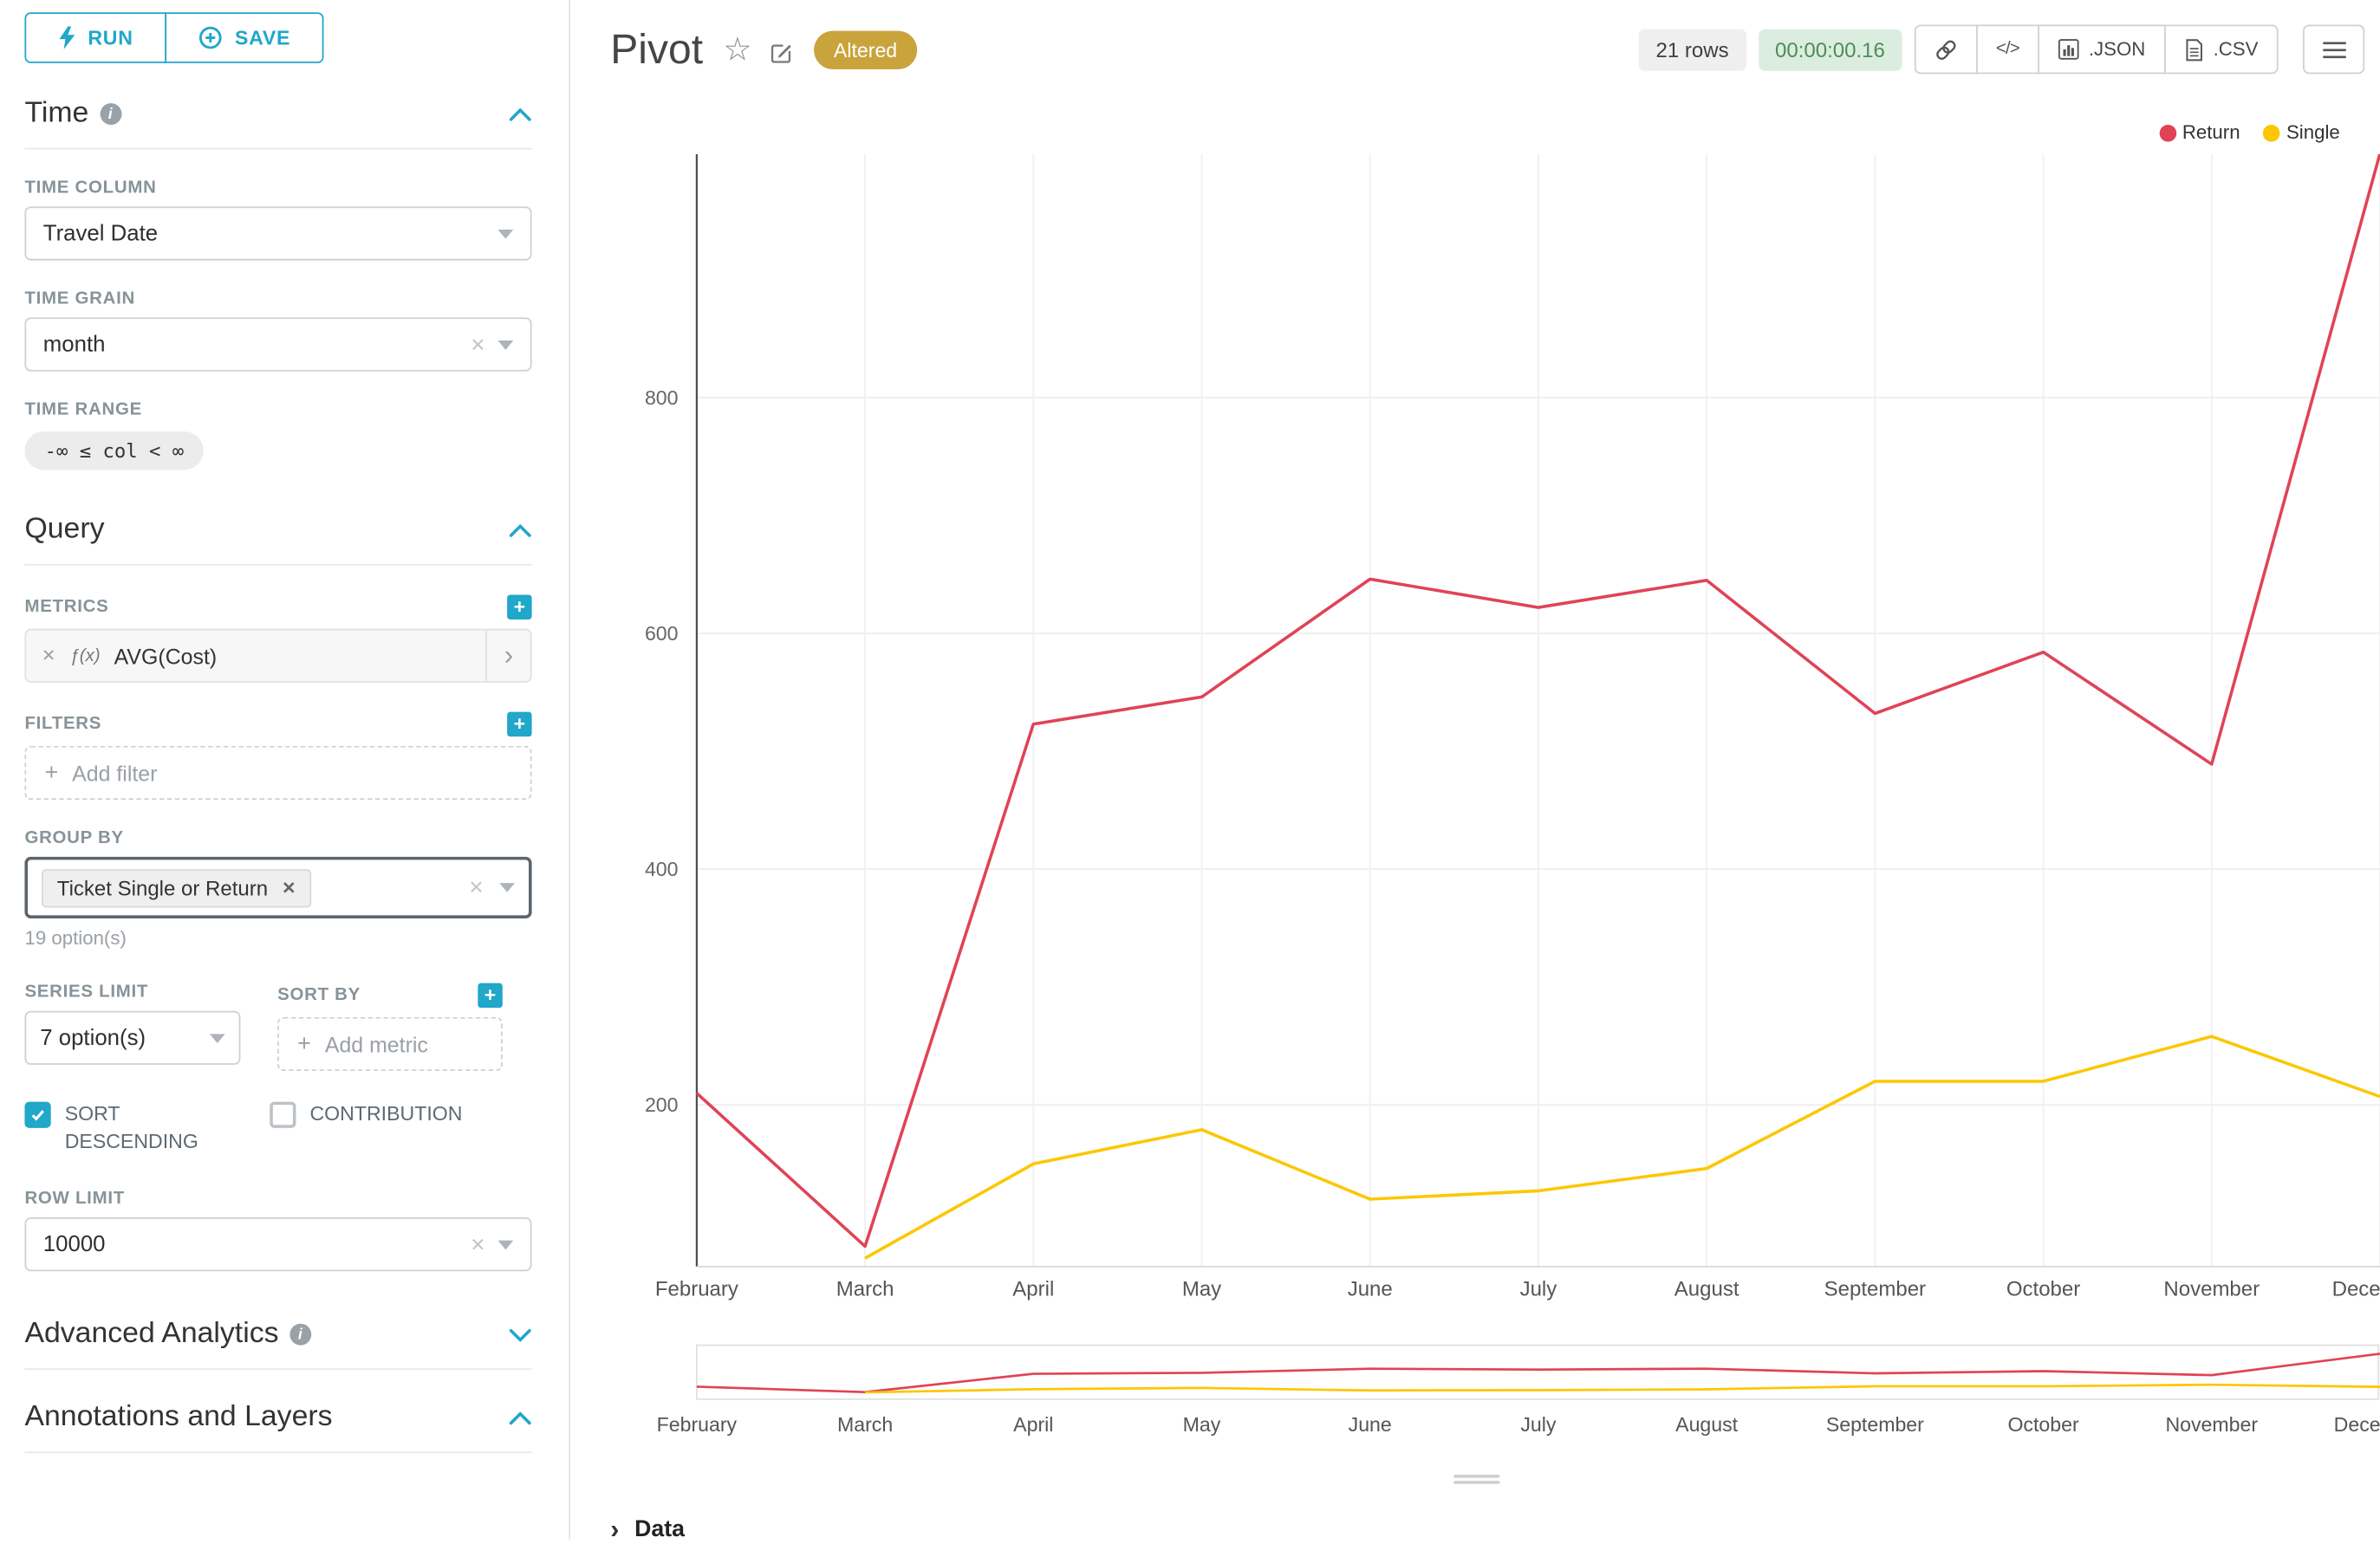 The image size is (2380, 1544). What do you see at coordinates (1538, 1425) in the screenshot?
I see `minimap-x-label: July` at bounding box center [1538, 1425].